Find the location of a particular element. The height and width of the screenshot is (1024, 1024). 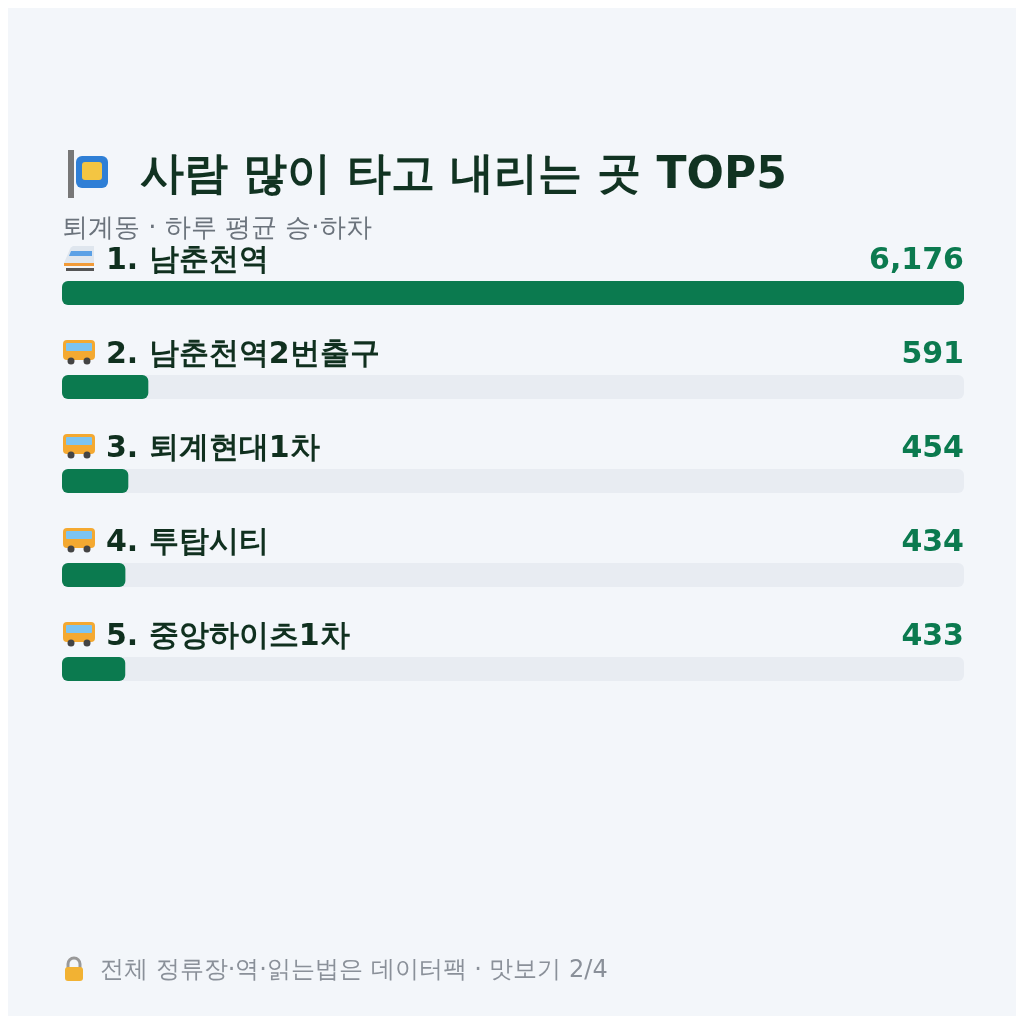

y-tick-label: 3. 퇴계현대1차 is located at coordinates (213, 446).